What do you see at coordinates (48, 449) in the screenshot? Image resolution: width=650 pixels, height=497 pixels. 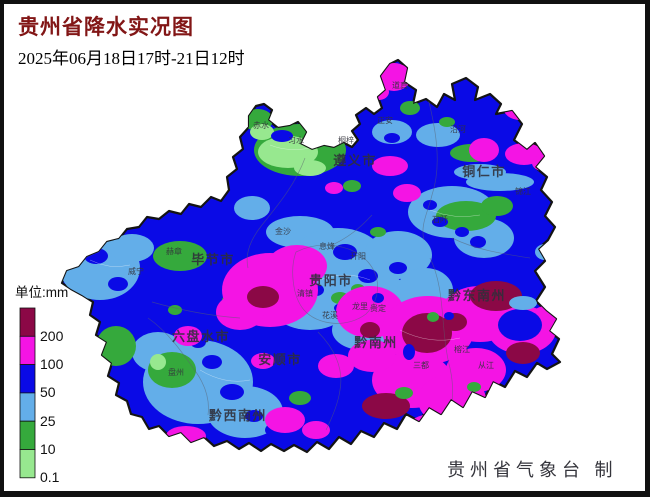 I see `legend-label-10: 10` at bounding box center [48, 449].